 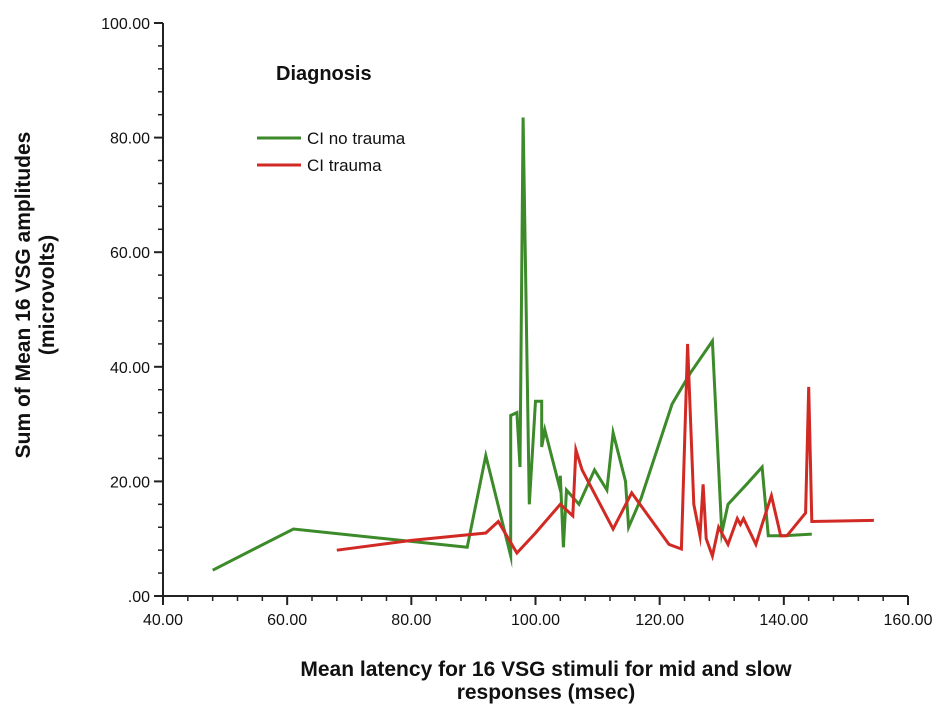 I want to click on y-tick-label: 100.00, so click(x=125, y=24).